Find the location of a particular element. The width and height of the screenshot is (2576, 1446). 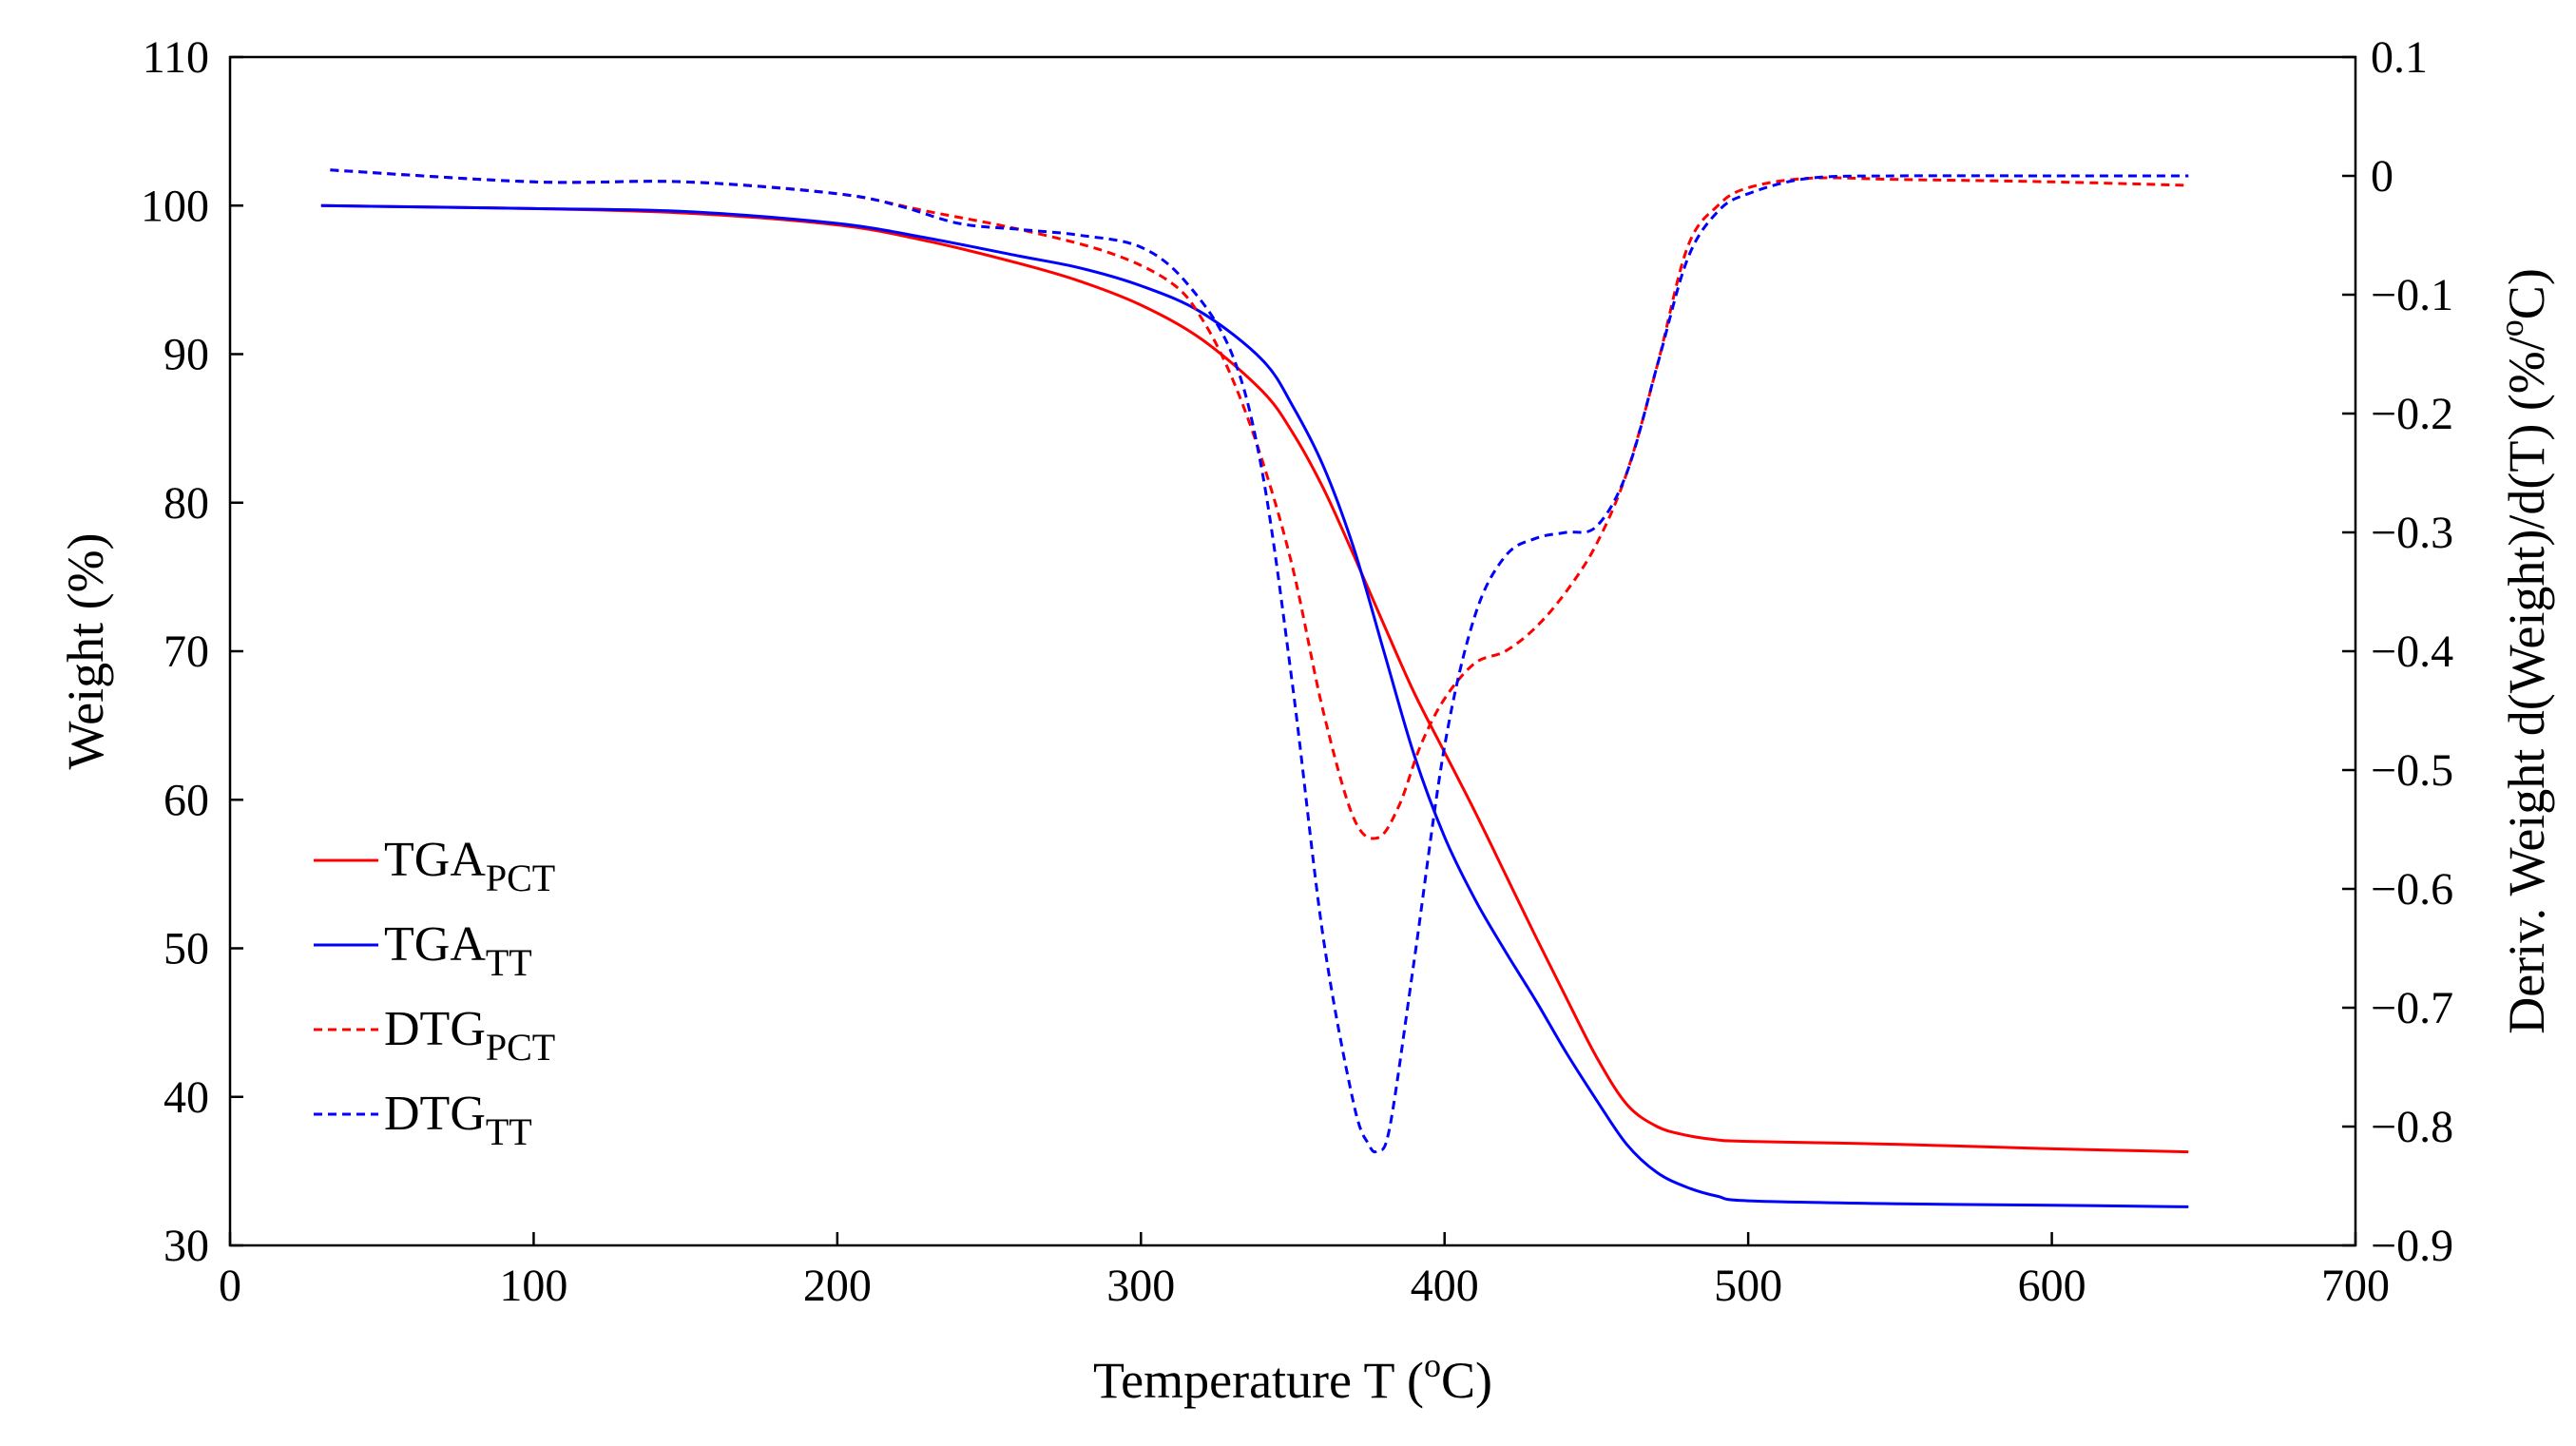

x-tick-label: 400 is located at coordinates (1445, 1286).